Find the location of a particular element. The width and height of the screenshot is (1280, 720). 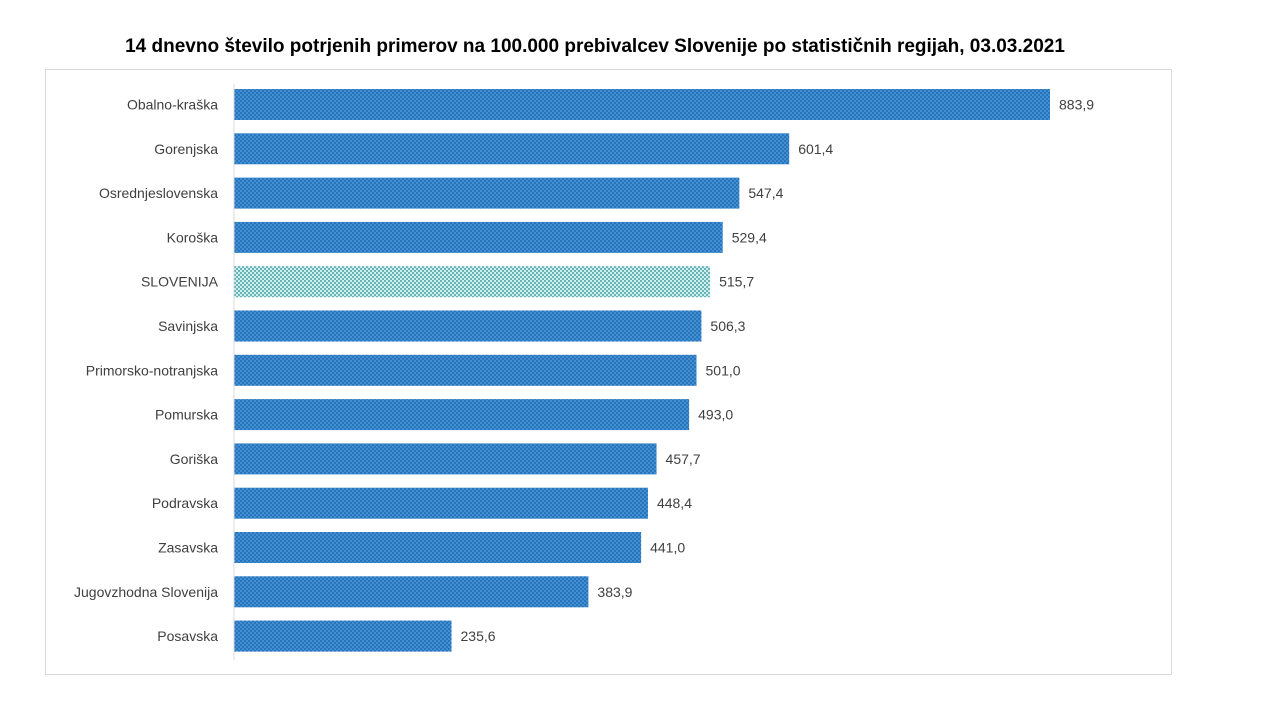

value-label: 383,9 is located at coordinates (614, 592).